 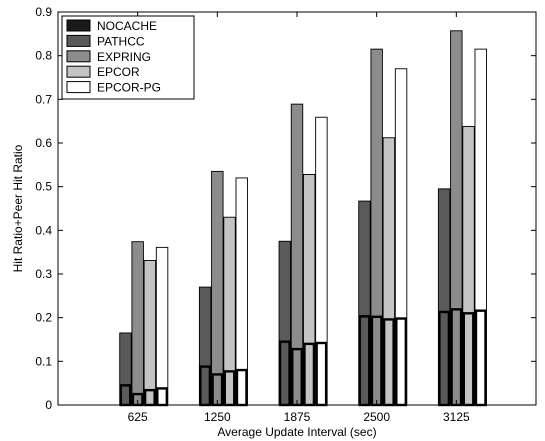 What do you see at coordinates (297, 417) in the screenshot?
I see `x-tick-label: 1875` at bounding box center [297, 417].